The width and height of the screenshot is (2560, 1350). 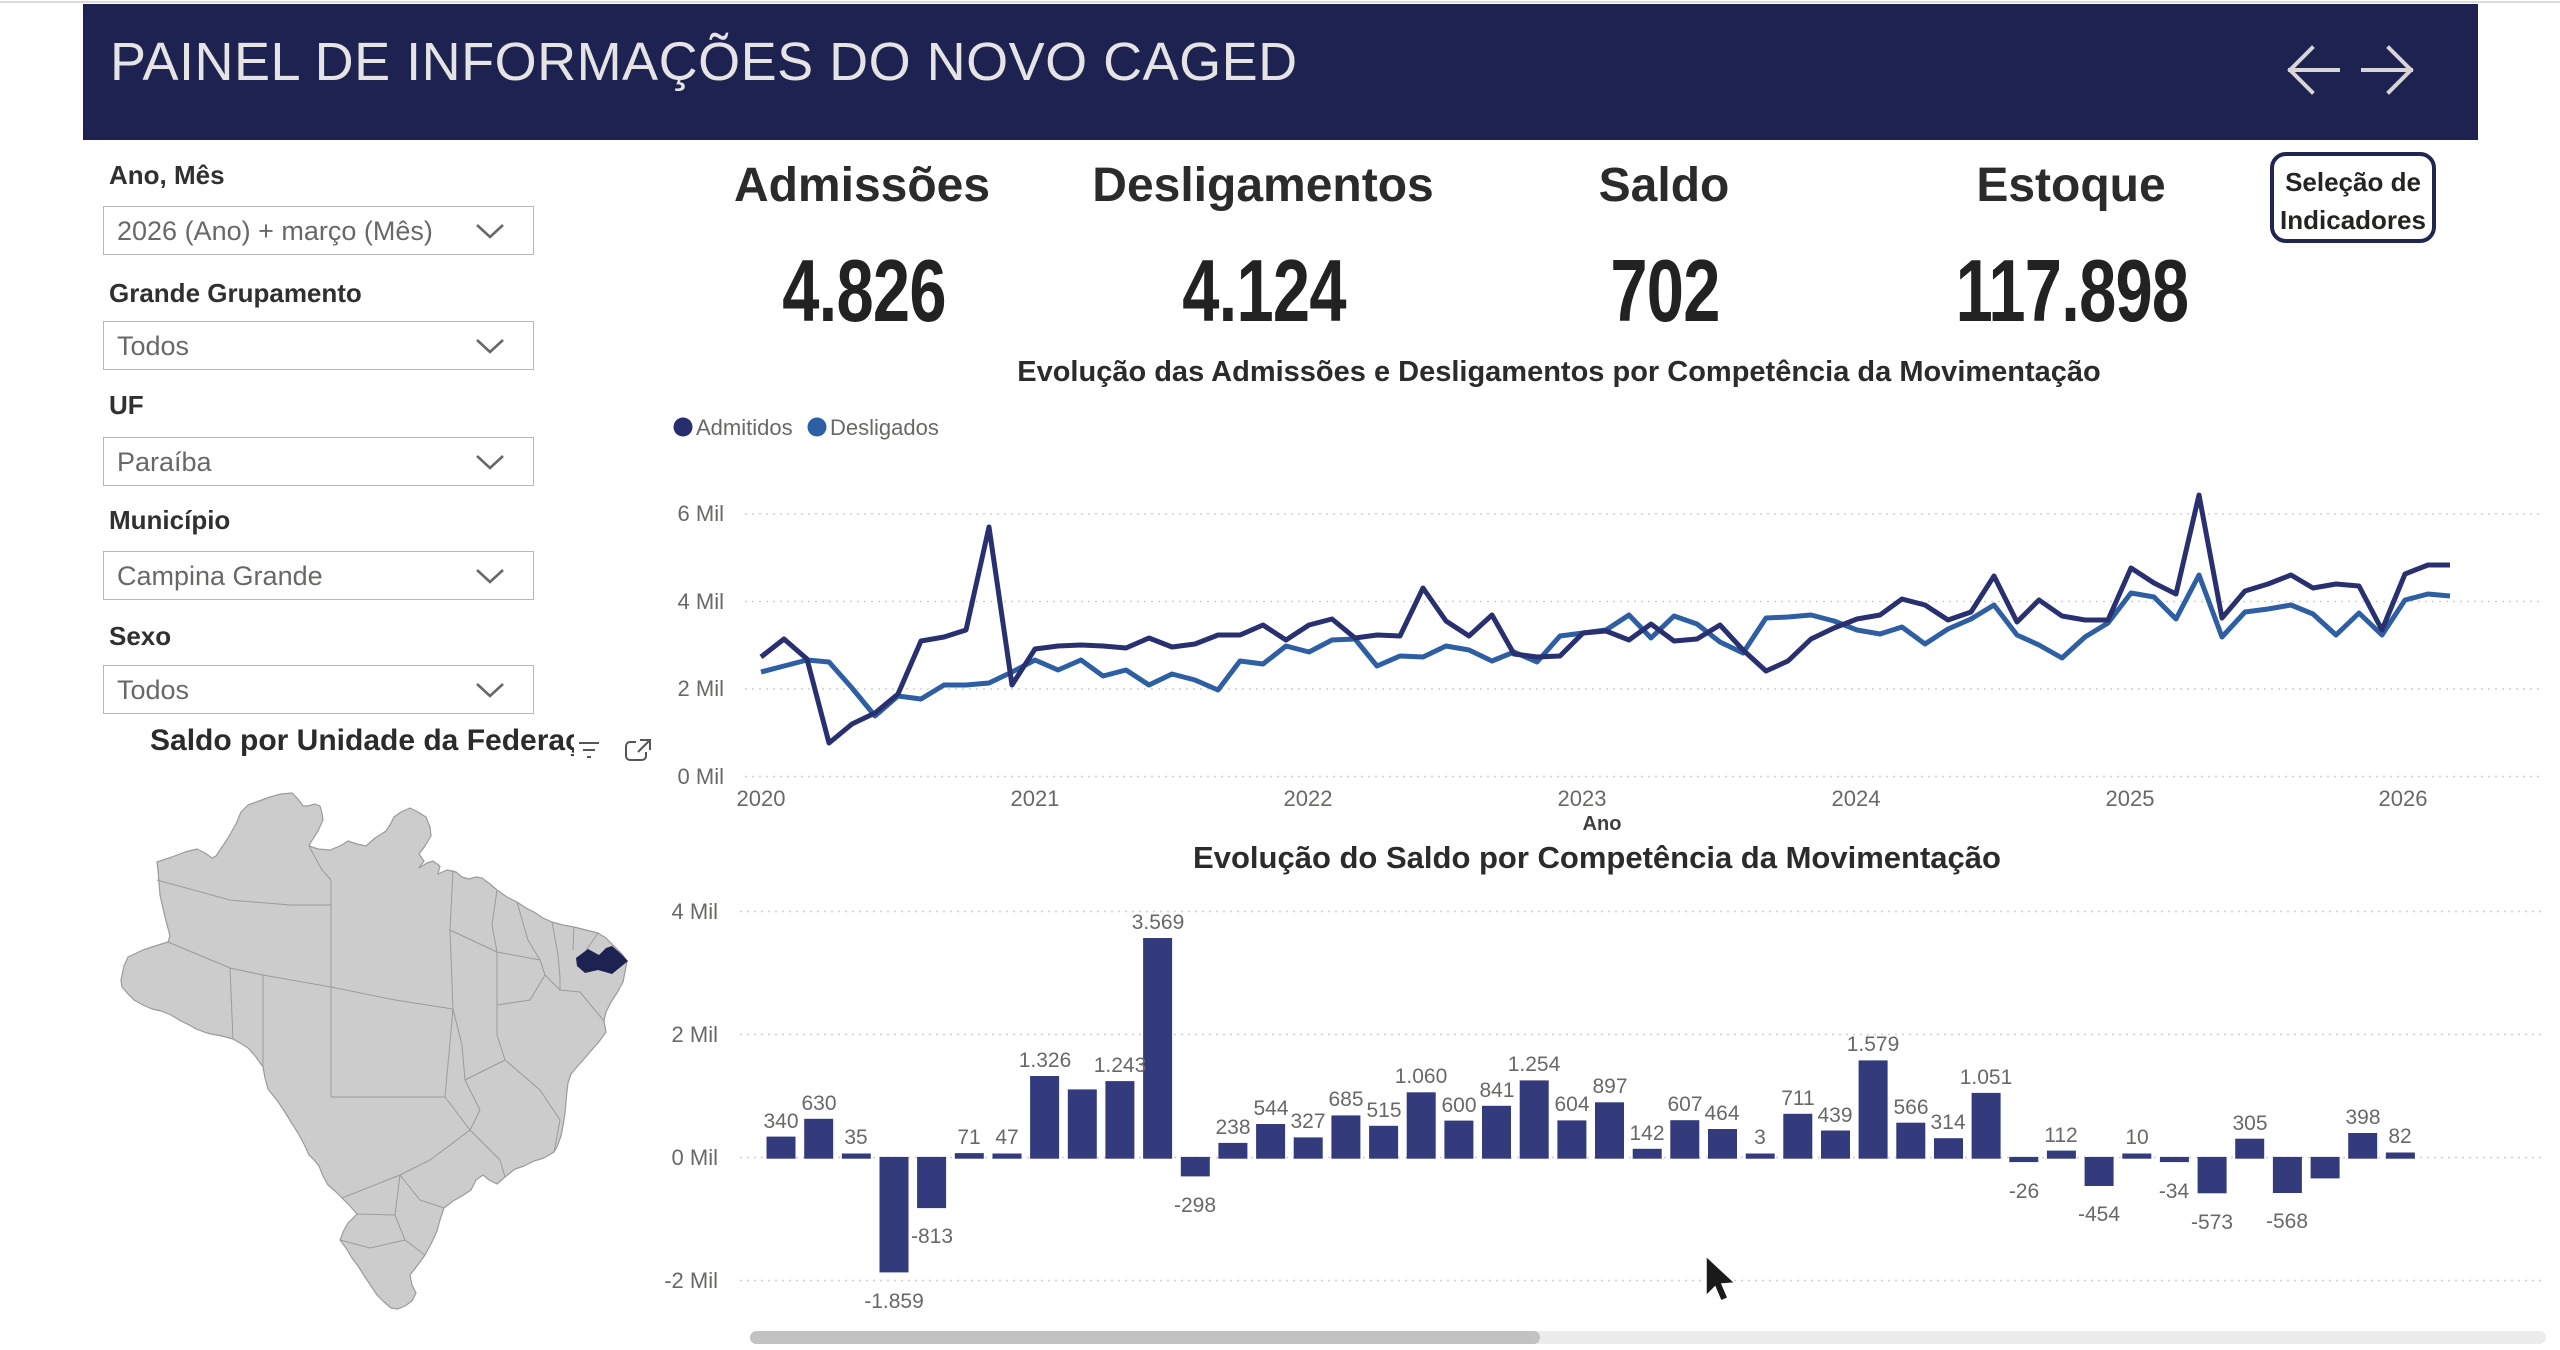 What do you see at coordinates (2362, 1117) in the screenshot?
I see `svg-text: 398` at bounding box center [2362, 1117].